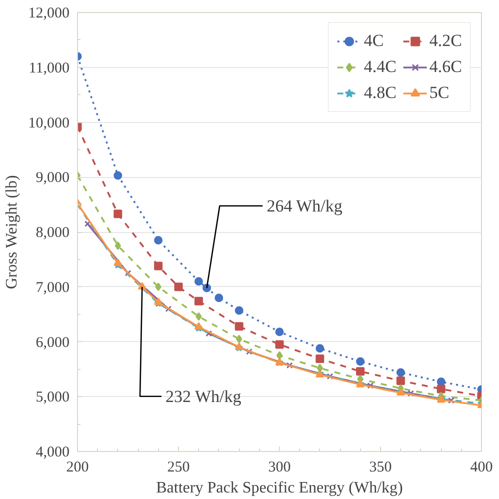 This screenshot has width=499, height=499. I want to click on legend-label: 4.8C, so click(380, 93).